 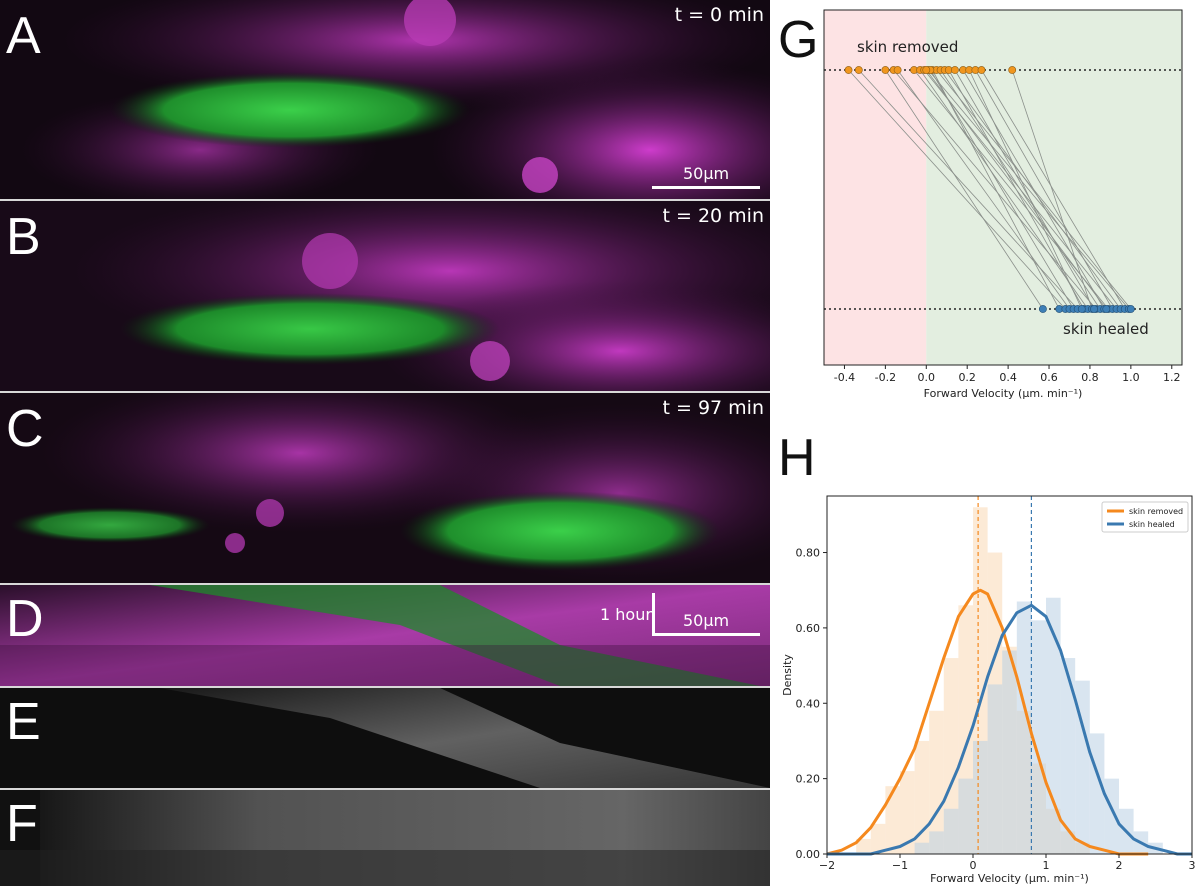 I want to click on panel-d-time-scalebar, so click(x=653, y=614).